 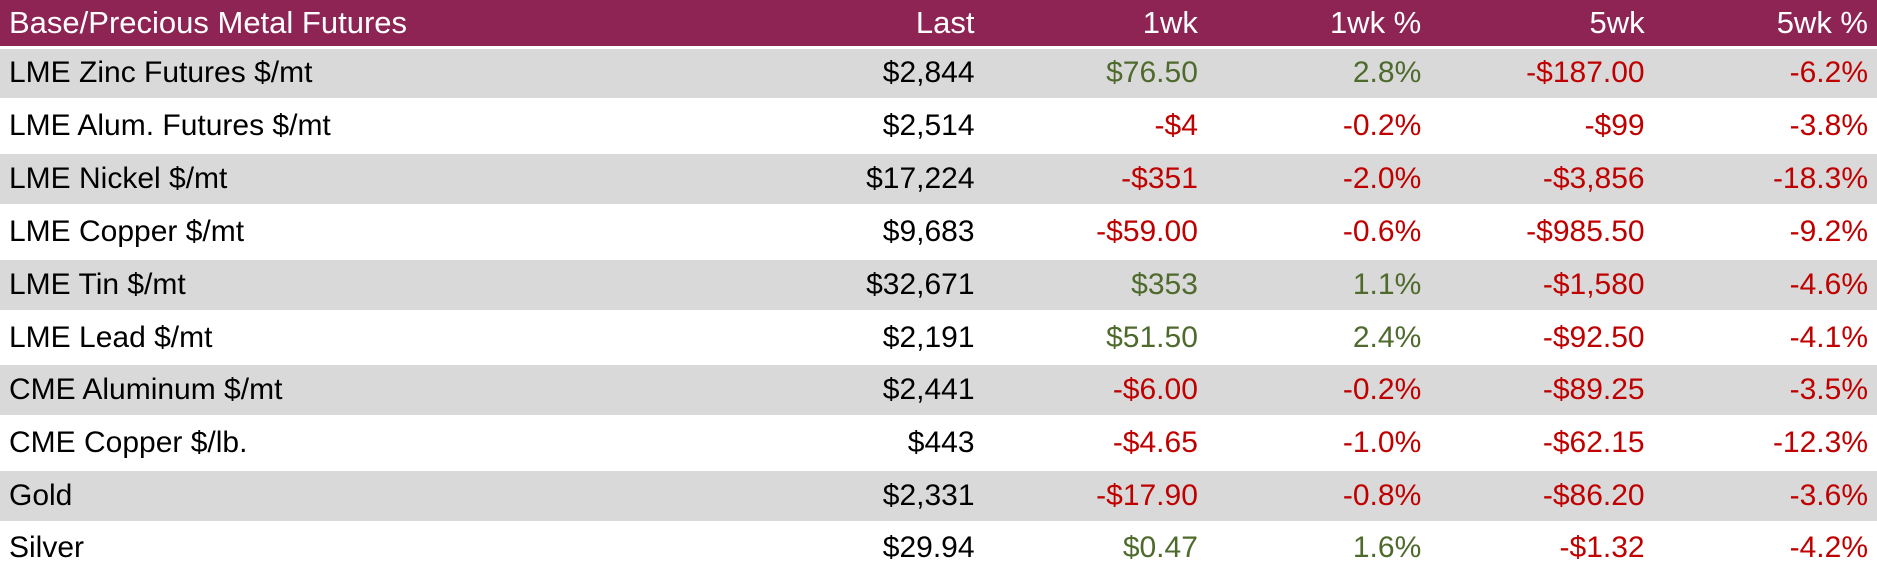 What do you see at coordinates (1542, 389) in the screenshot?
I see `value-cell: -$89.25` at bounding box center [1542, 389].